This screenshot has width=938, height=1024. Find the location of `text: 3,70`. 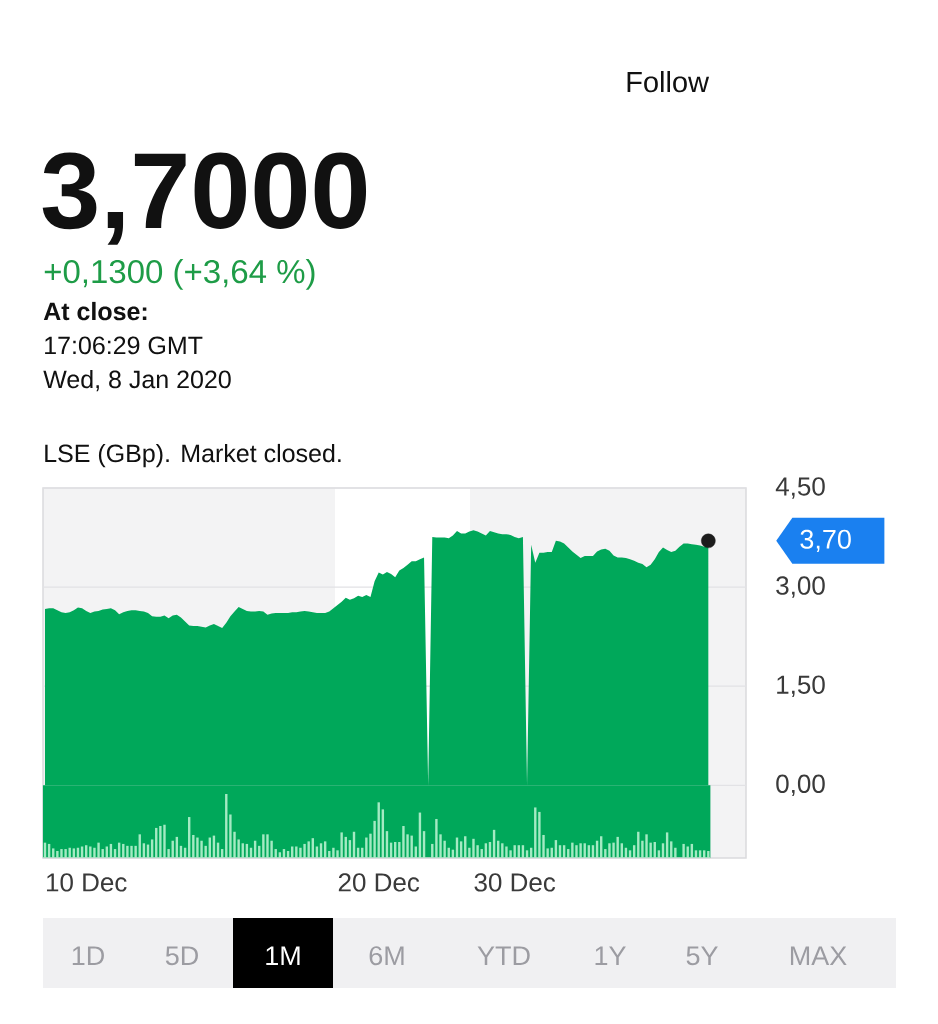

text: 3,70 is located at coordinates (825, 541).